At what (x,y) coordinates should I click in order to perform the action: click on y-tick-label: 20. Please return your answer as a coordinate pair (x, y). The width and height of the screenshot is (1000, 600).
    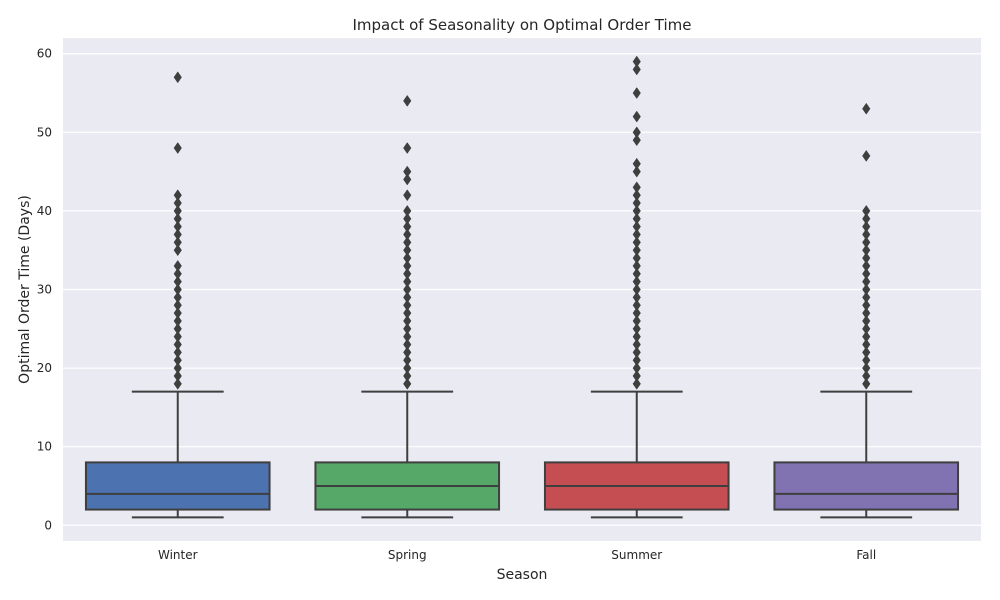
    Looking at the image, I should click on (44, 368).